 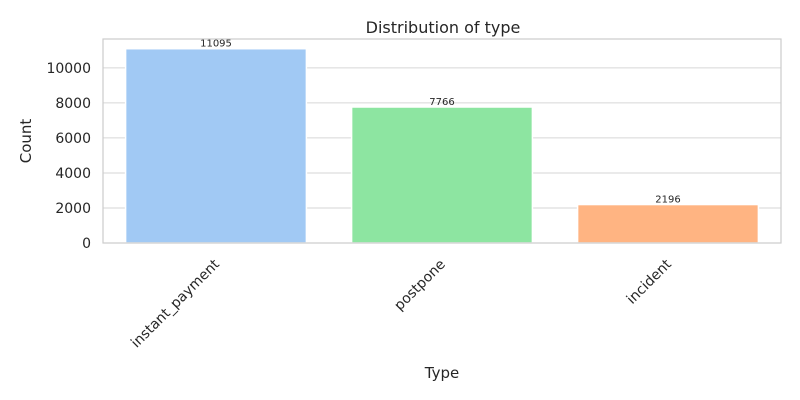 I want to click on y-tick-label: 0, so click(x=86, y=244).